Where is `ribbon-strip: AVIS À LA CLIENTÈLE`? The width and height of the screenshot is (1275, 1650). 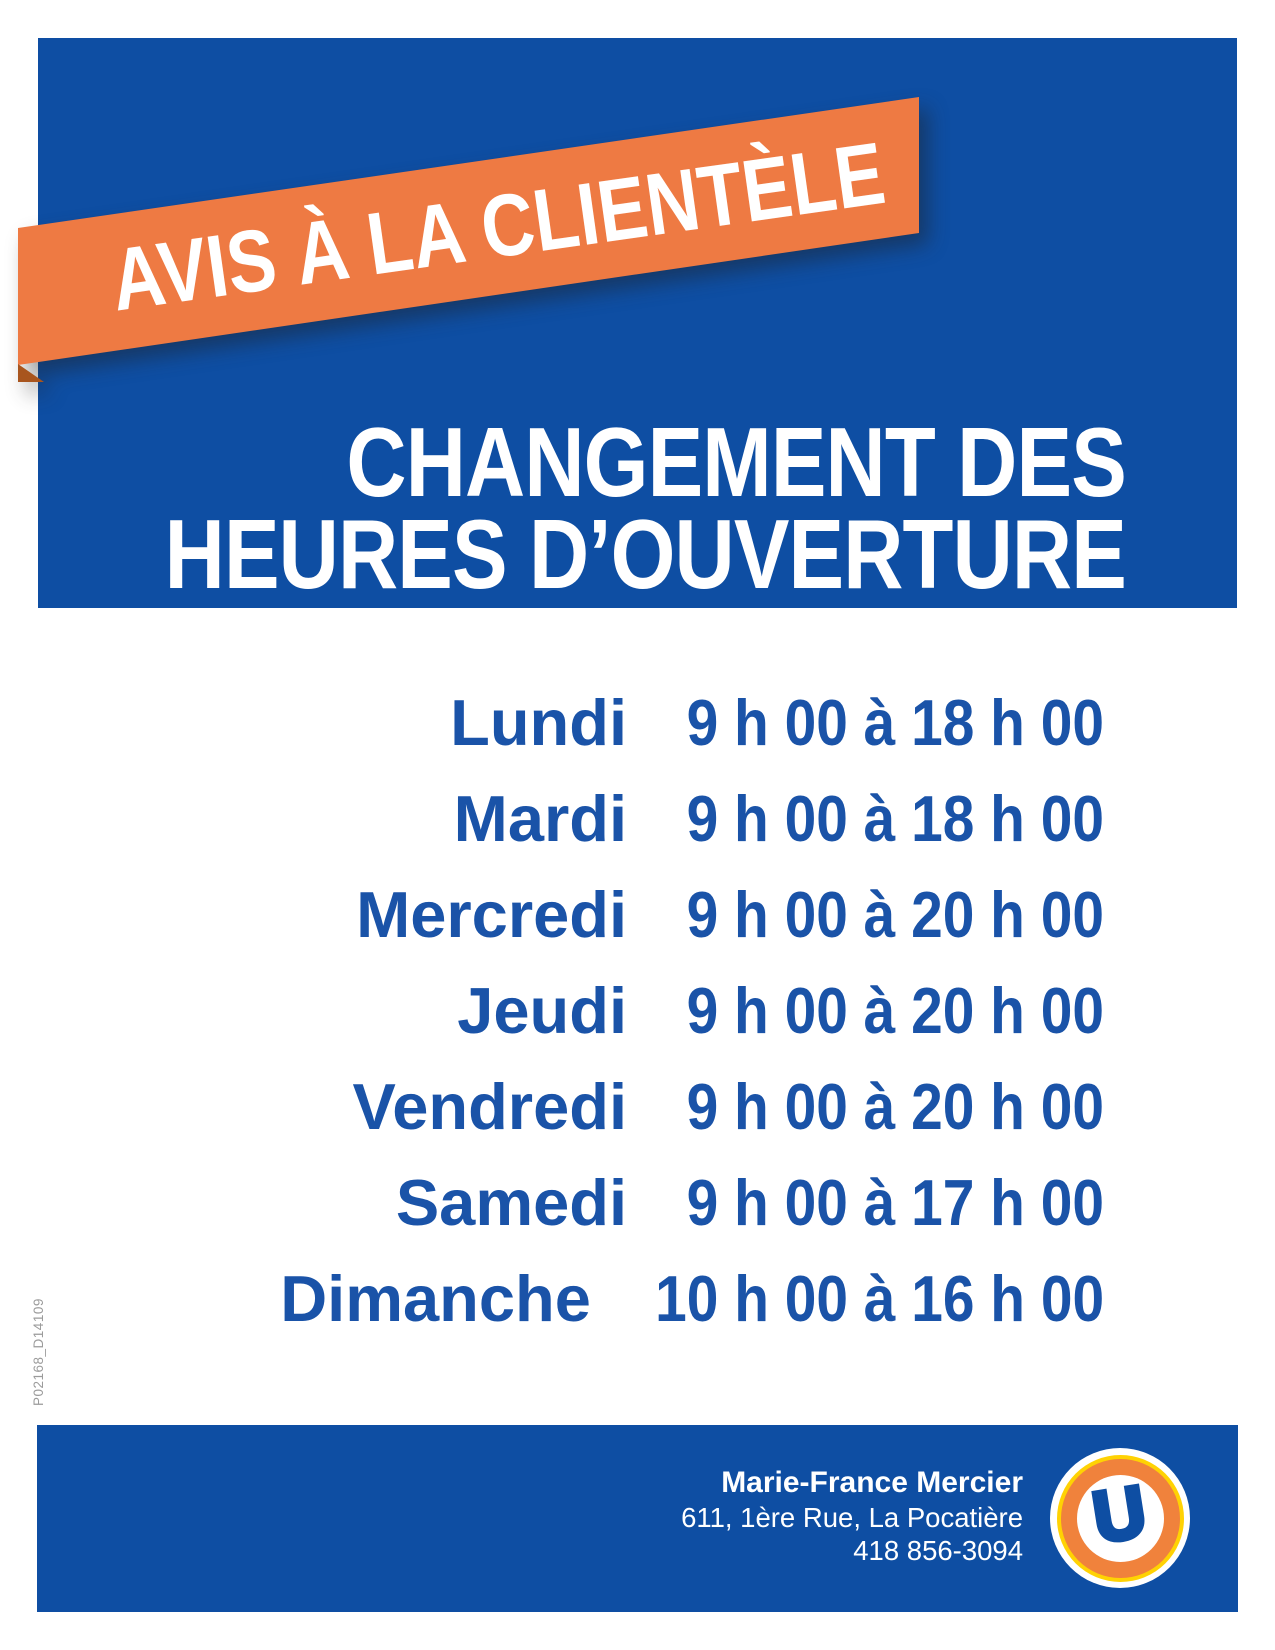
ribbon-strip: AVIS À LA CLIENTÈLE is located at coordinates (468, 231).